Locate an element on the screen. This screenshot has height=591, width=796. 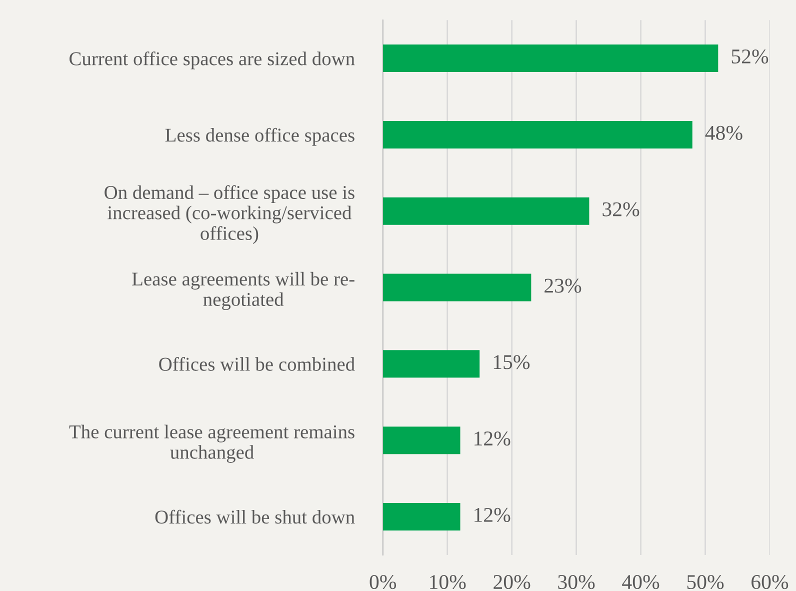
x-tick-label: 40% is located at coordinates (641, 582).